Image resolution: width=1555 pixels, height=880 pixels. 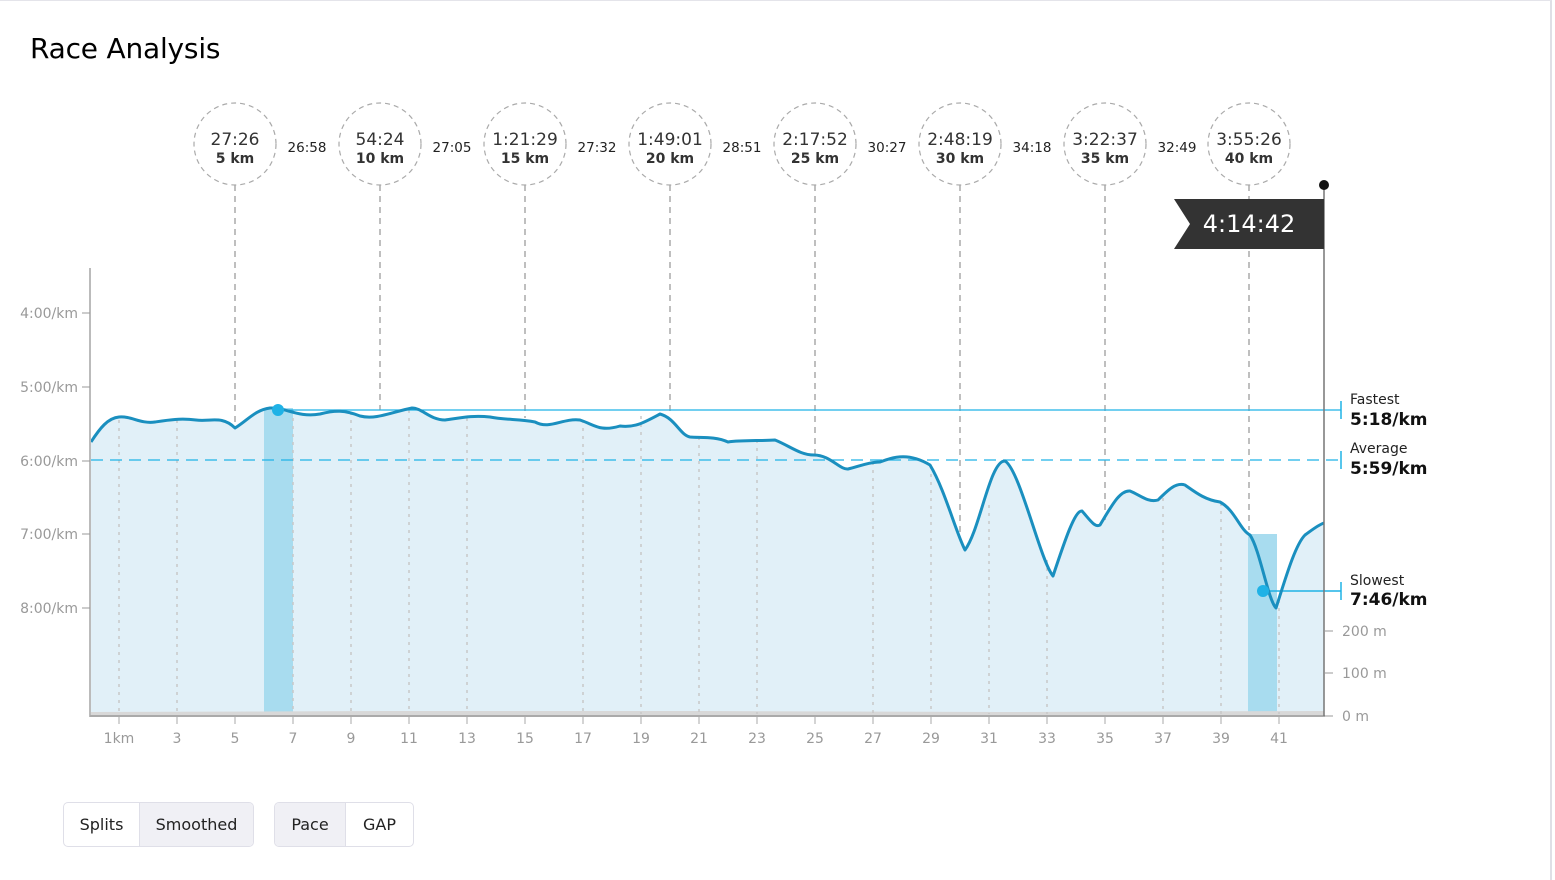 What do you see at coordinates (1364, 632) in the screenshot?
I see `elevation-tick-label: 200 m` at bounding box center [1364, 632].